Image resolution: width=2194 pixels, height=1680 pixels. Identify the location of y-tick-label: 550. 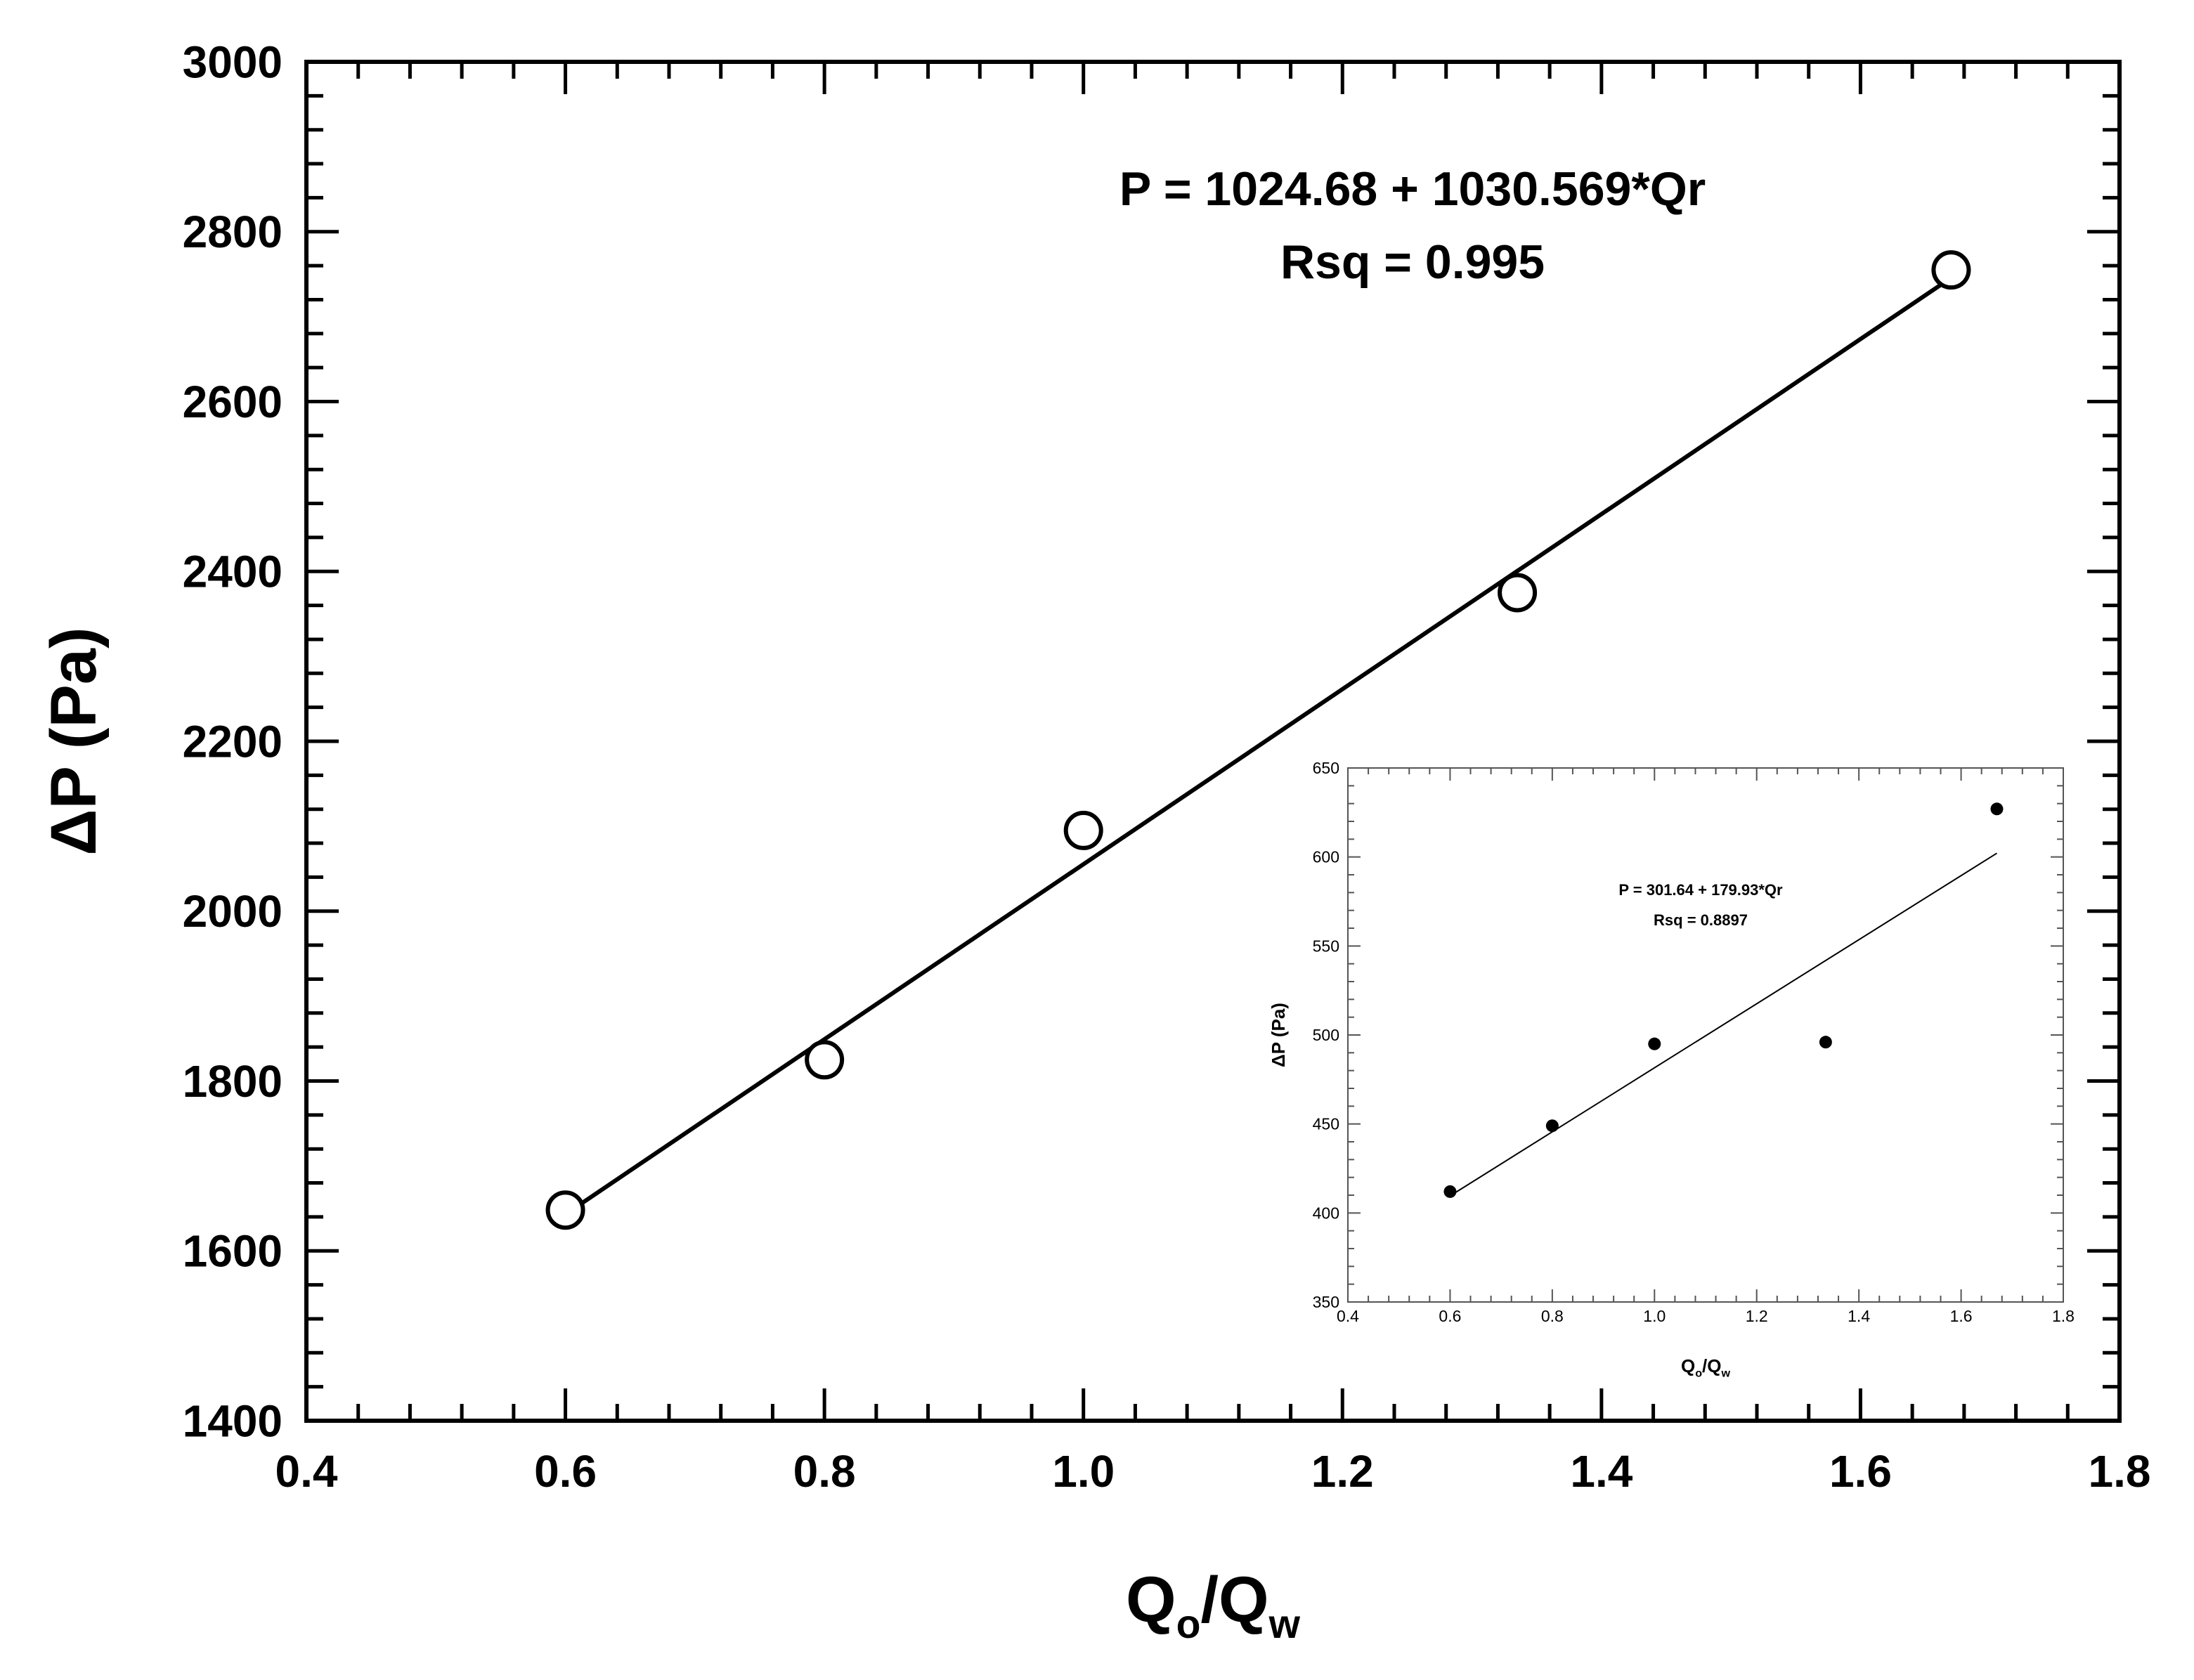
(1326, 946).